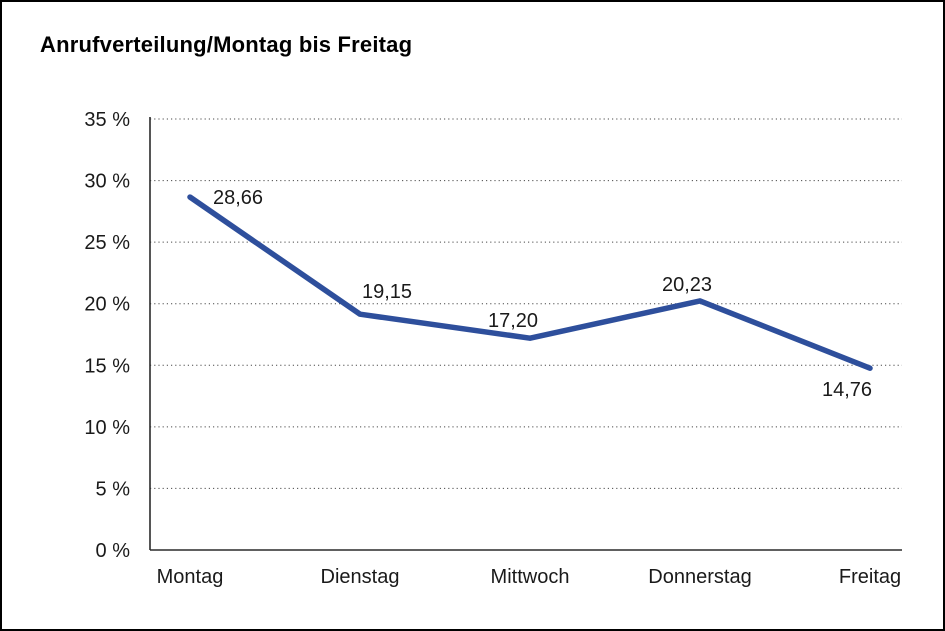 The height and width of the screenshot is (631, 945). I want to click on y-tick-label: 5 %, so click(113, 489).